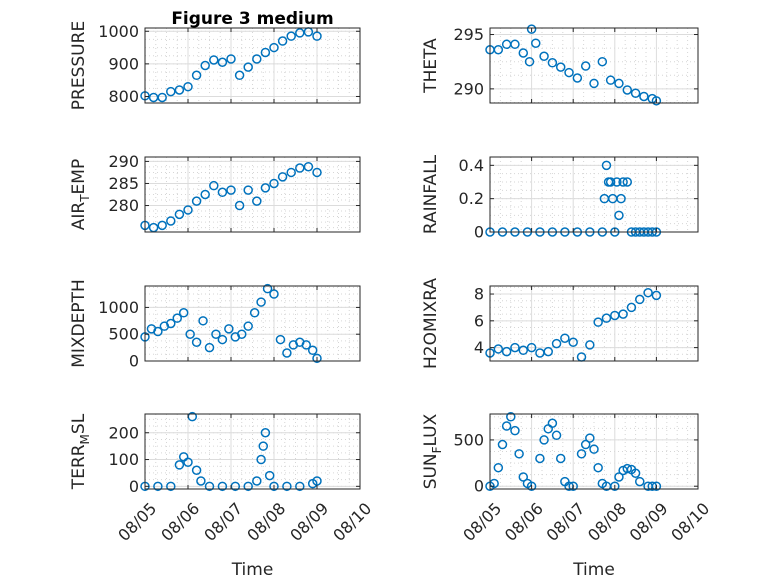 This screenshot has width=778, height=583. I want to click on y-tick-label: 280, so click(123, 205).